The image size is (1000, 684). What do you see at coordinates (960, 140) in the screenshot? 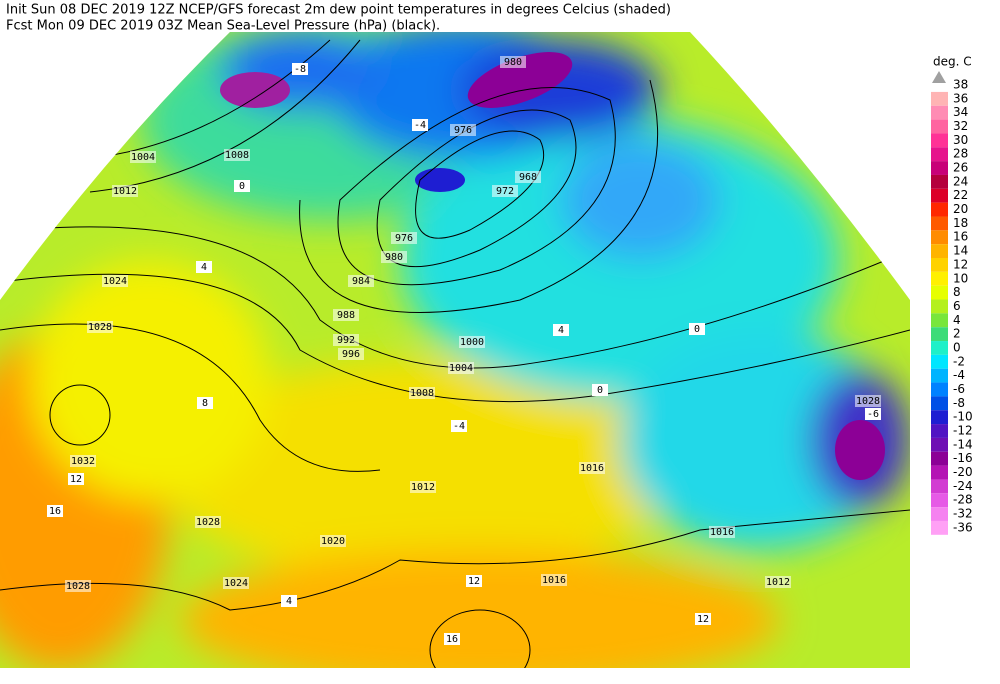
I see `legend-label: 30` at bounding box center [960, 140].